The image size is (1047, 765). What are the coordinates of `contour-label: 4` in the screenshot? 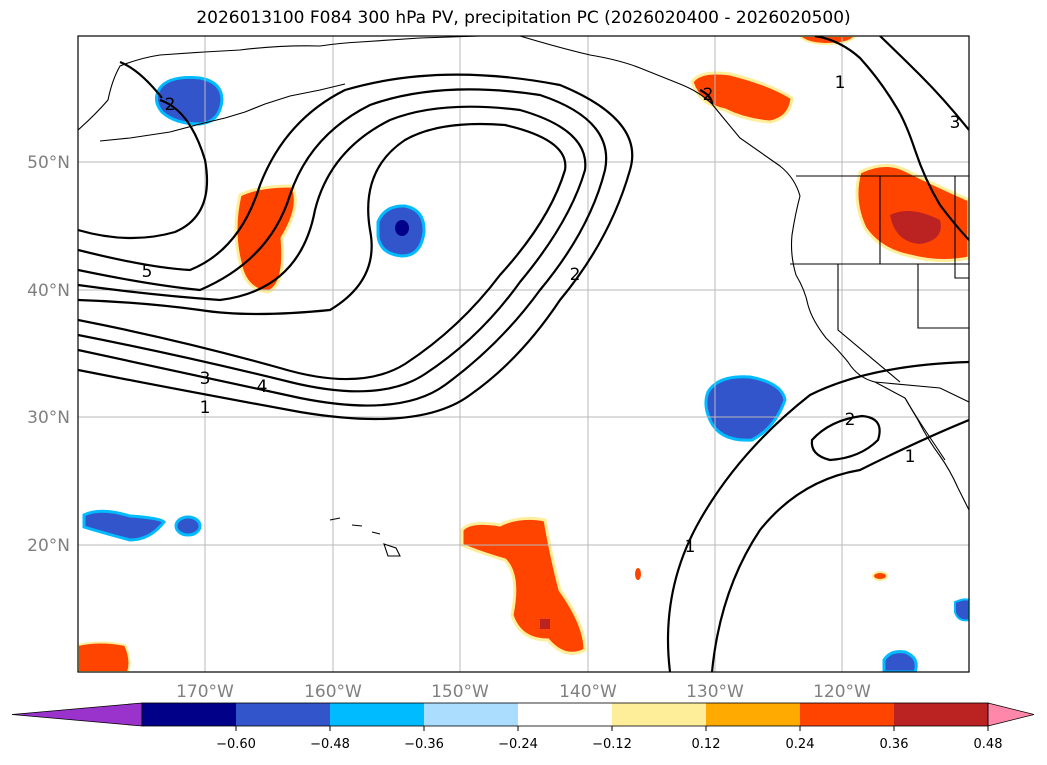 It's located at (262, 387).